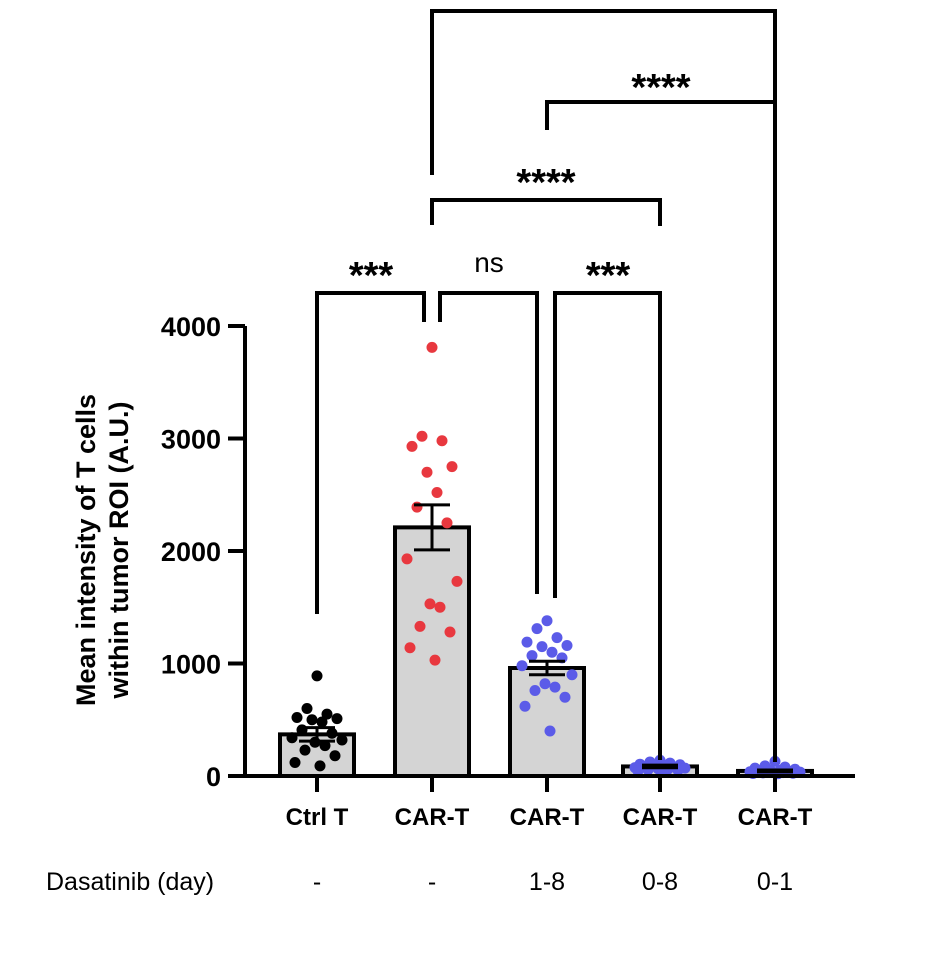 The image size is (927, 954). Describe the element at coordinates (119, 551) in the screenshot. I see `y-axis-label-line-2: within tumor ROI (A.U.)` at that location.